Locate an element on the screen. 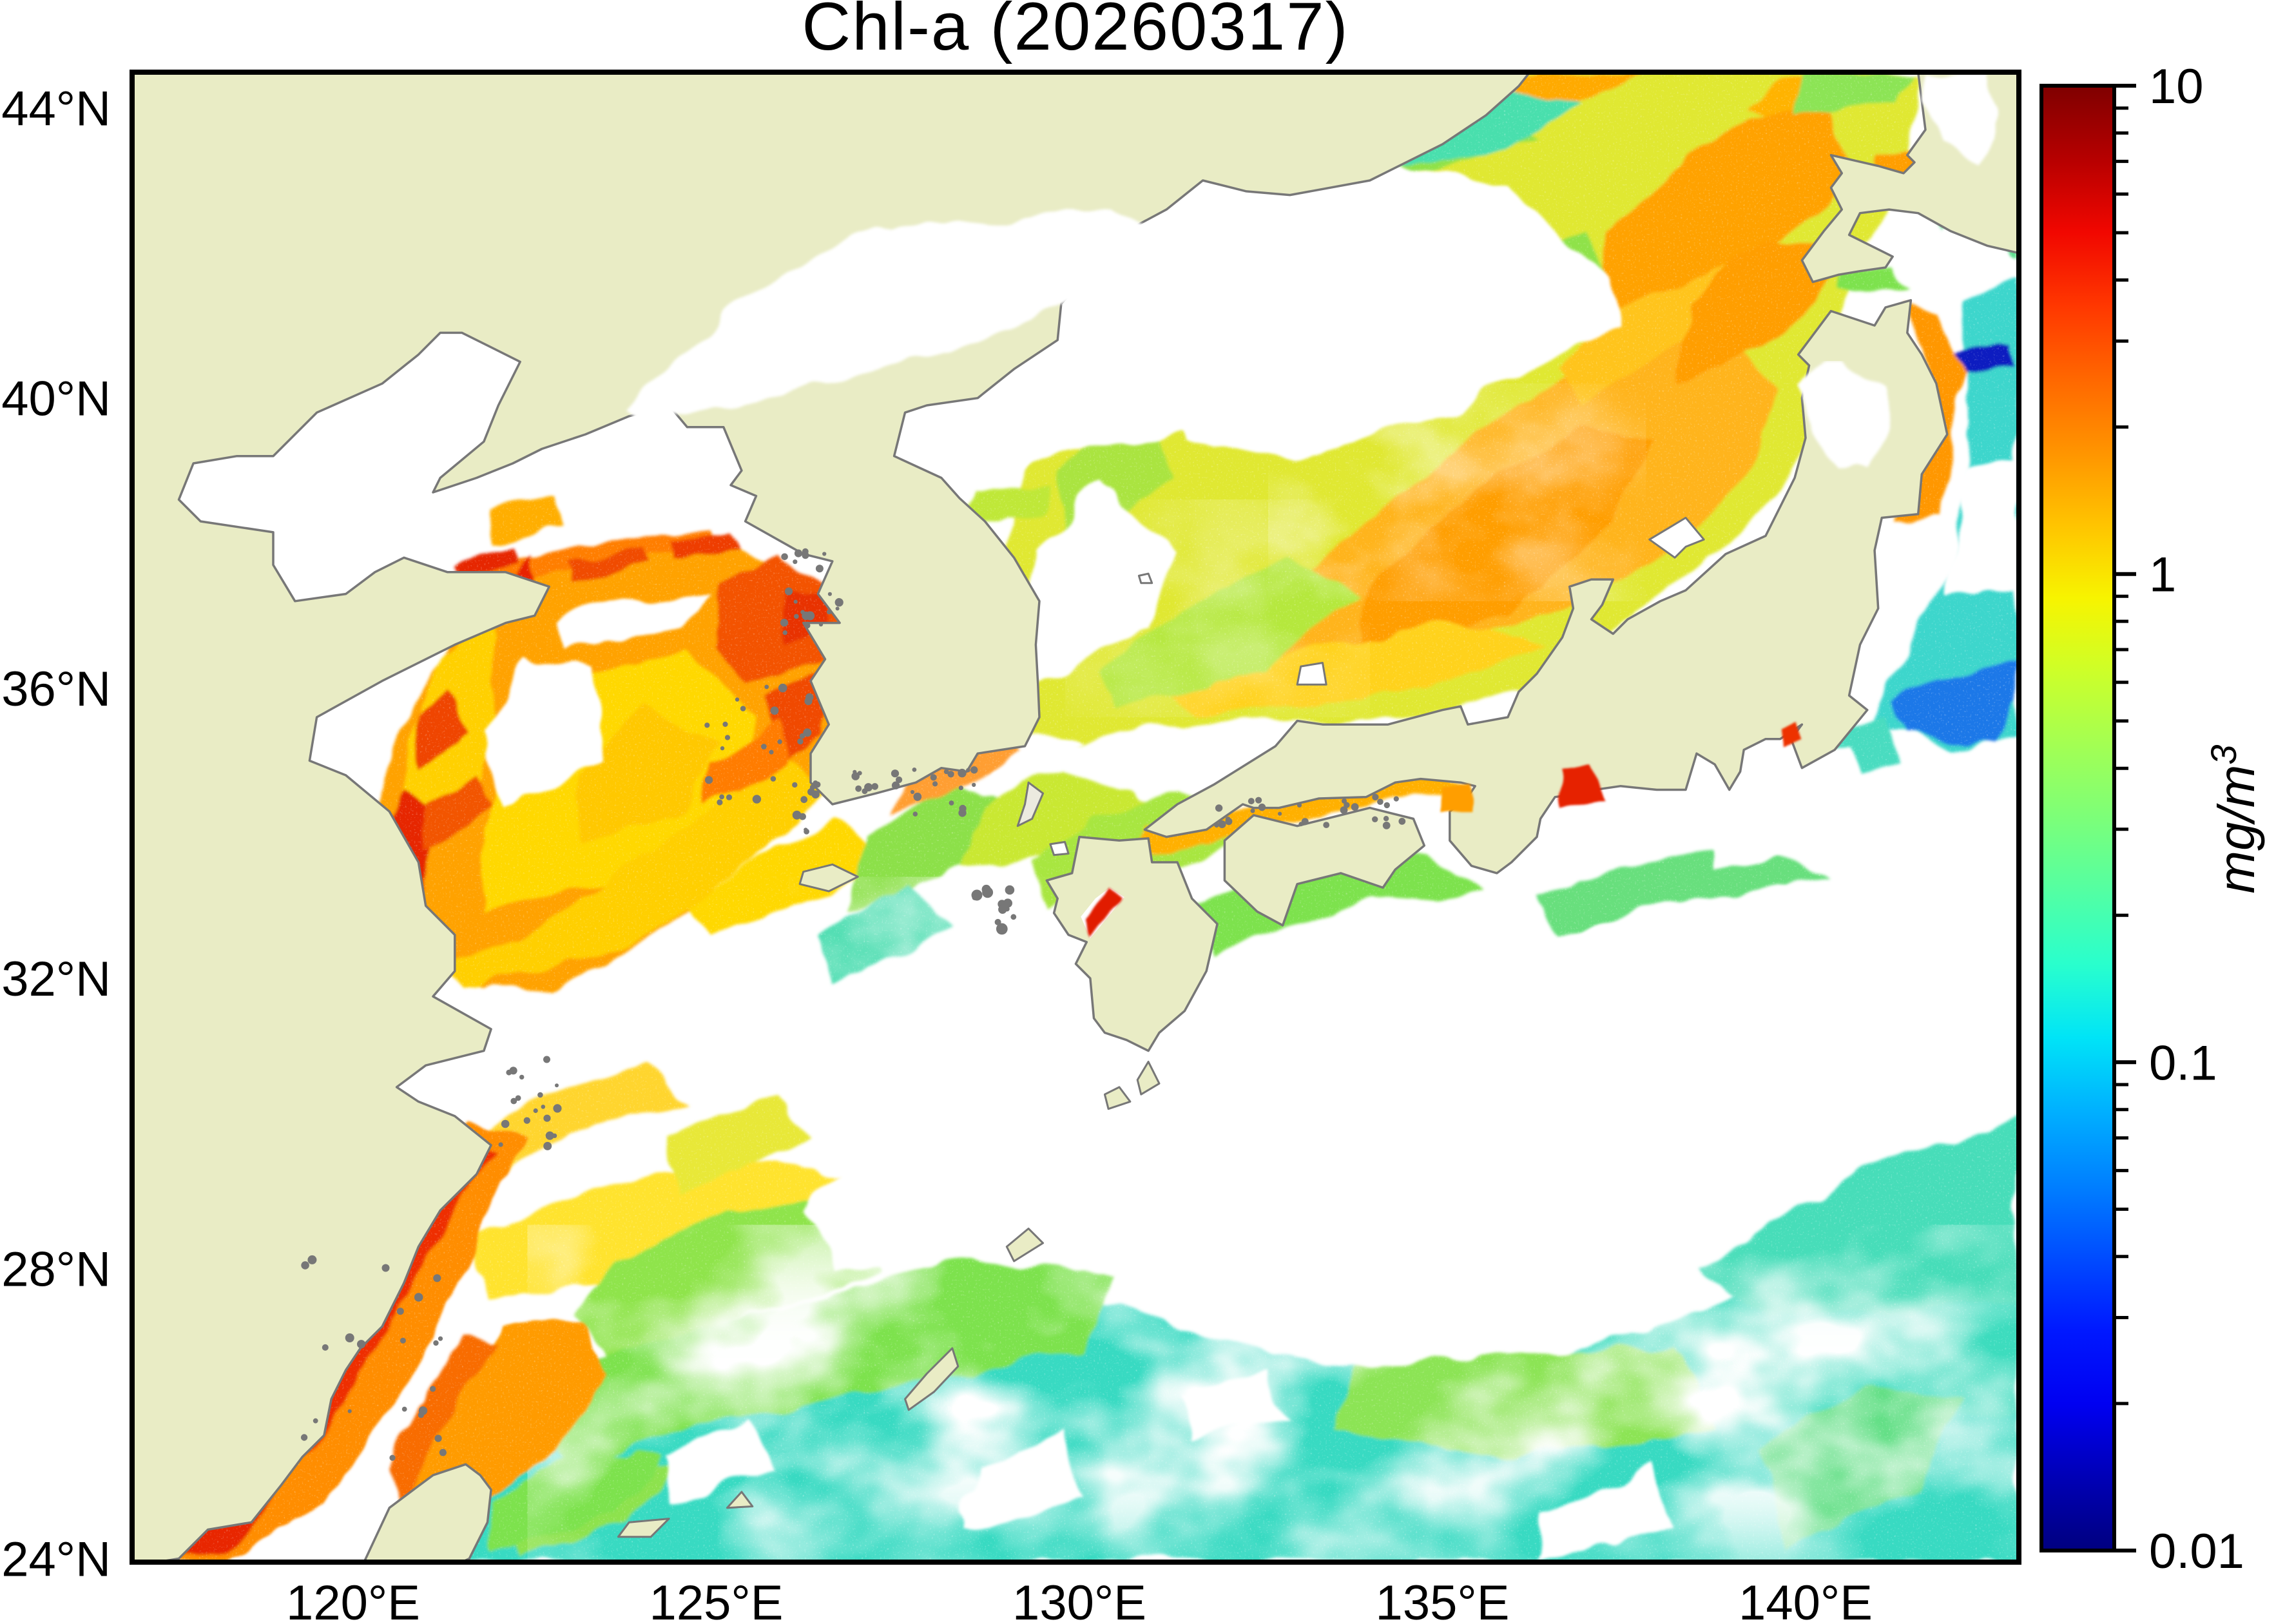 The height and width of the screenshot is (1624, 2285). svg-text: 40°N is located at coordinates (56, 399).